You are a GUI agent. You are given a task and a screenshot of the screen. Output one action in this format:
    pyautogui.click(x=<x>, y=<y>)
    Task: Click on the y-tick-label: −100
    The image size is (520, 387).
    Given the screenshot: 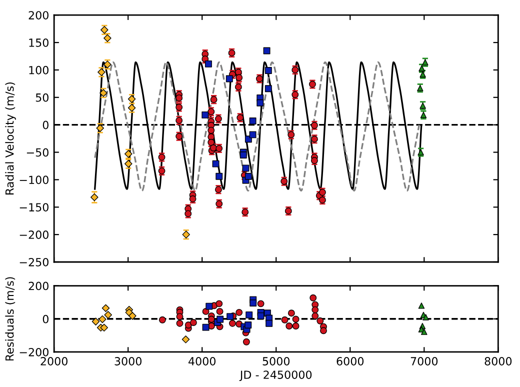 What is the action you would take?
    pyautogui.click(x=34, y=180)
    